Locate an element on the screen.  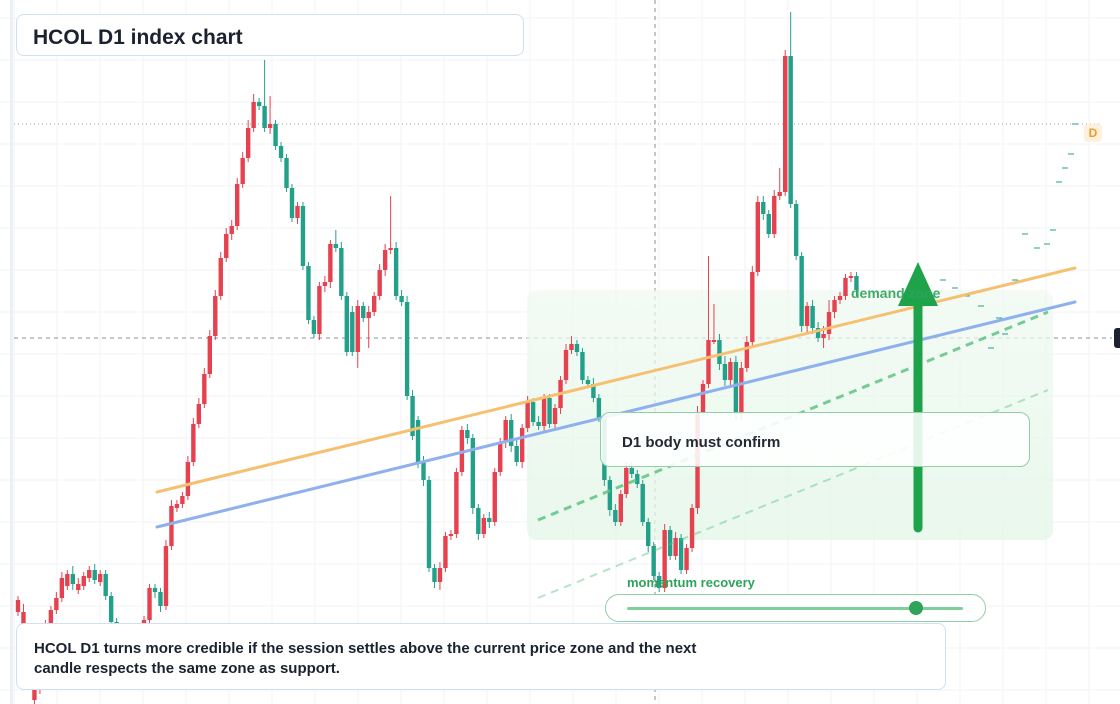
confirm-label: D1 body must confirm is located at coordinates (701, 442).